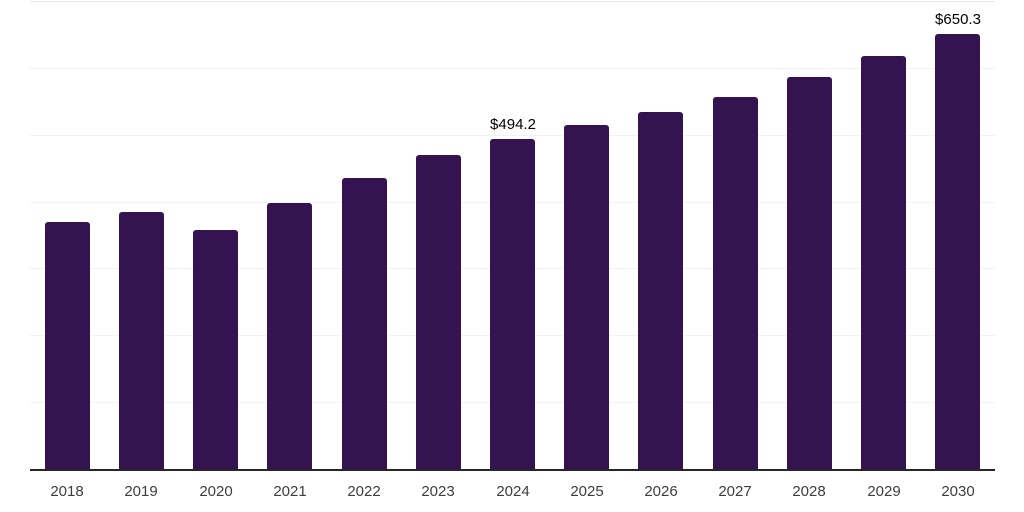 This screenshot has height=512, width=1024. Describe the element at coordinates (438, 312) in the screenshot. I see `bar-2023` at that location.